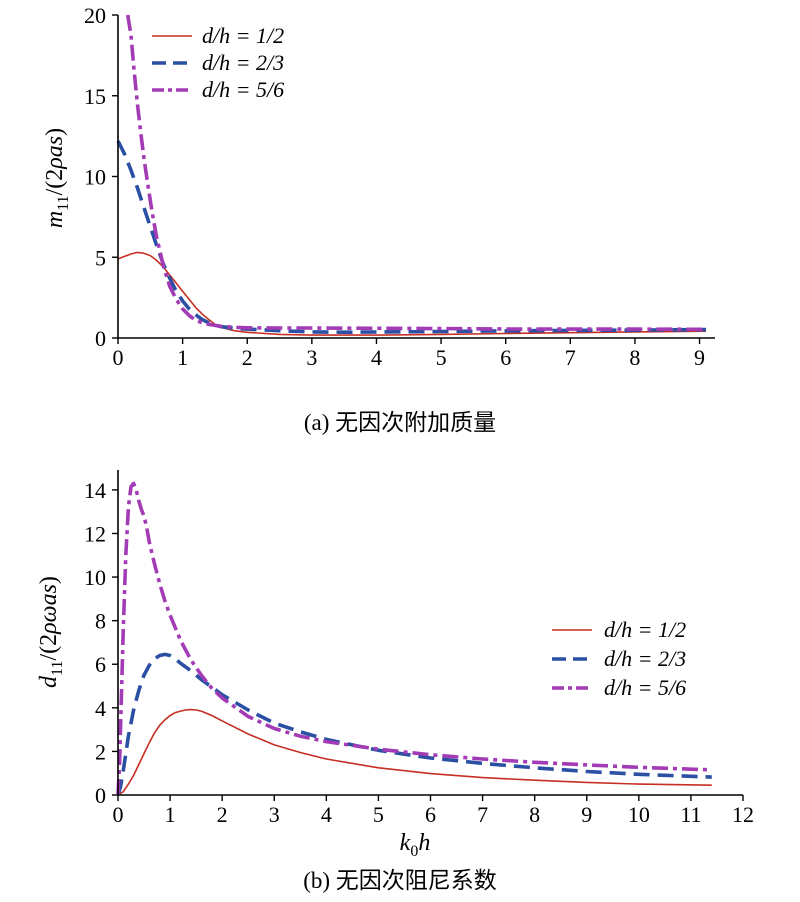  I want to click on panel-b-legend: d/h = 1/2 d/h = 2/3 d/h = 5/6, so click(619, 658).